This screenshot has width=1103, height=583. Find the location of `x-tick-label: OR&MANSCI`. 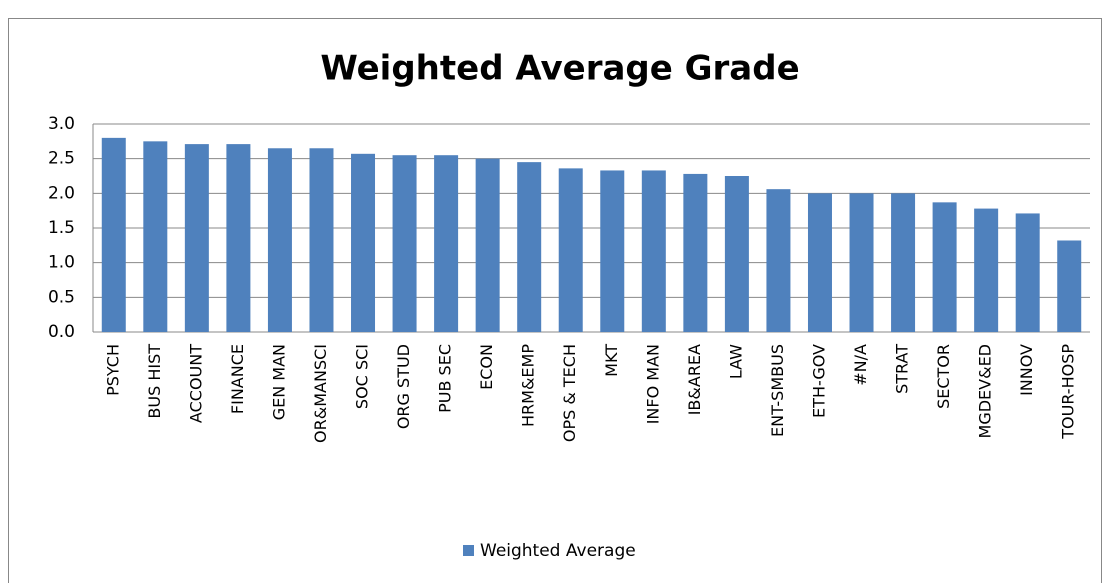

x-tick-label: OR&MANSCI is located at coordinates (320, 393).